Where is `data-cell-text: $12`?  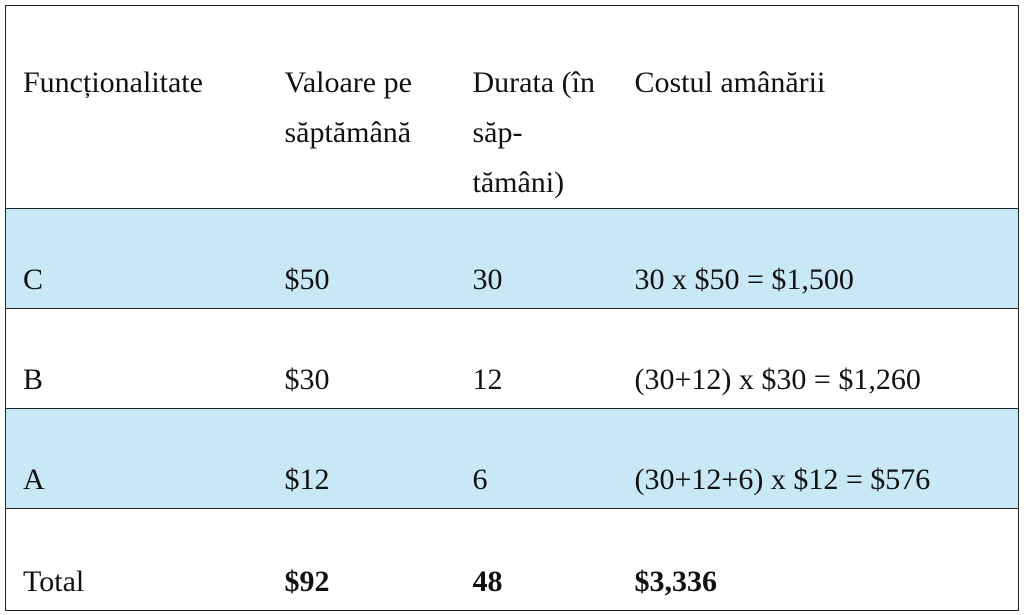 data-cell-text: $12 is located at coordinates (307, 479).